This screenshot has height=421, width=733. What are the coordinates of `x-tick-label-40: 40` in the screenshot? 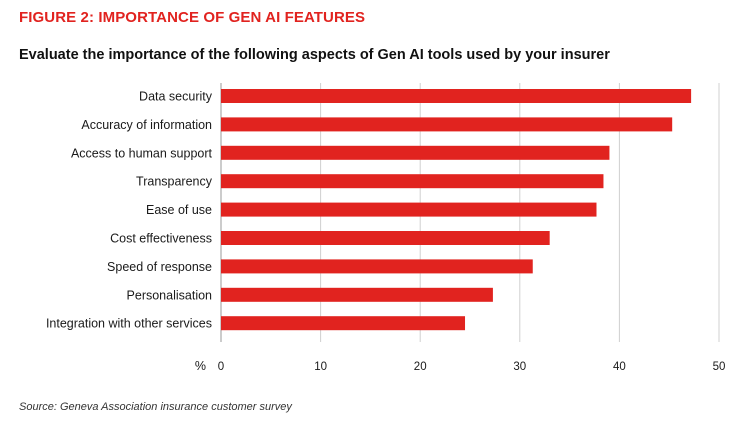 It's located at (619, 367).